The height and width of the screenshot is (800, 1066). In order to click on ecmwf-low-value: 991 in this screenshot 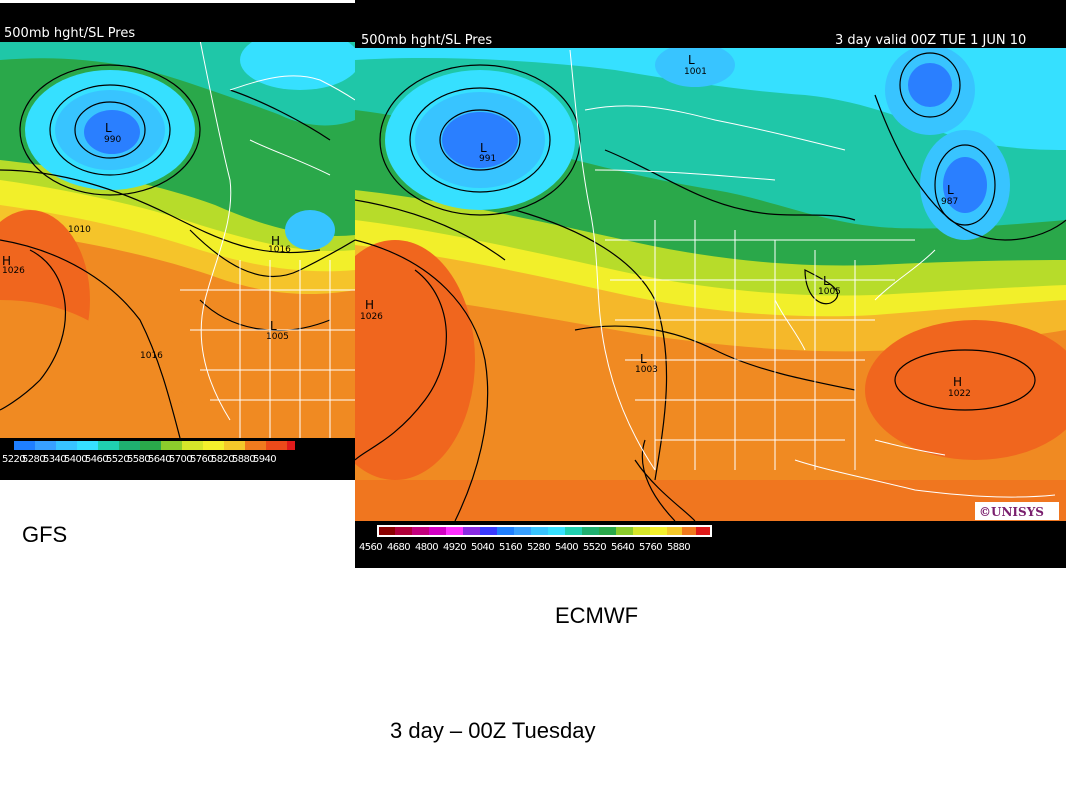, I will do `click(487, 159)`.